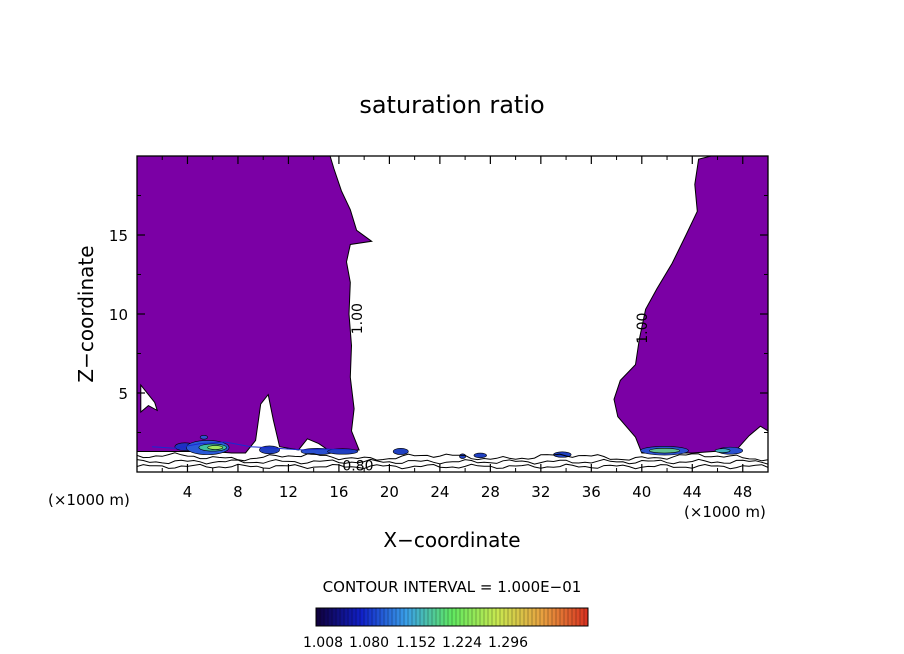 This screenshot has width=904, height=654. Describe the element at coordinates (452, 587) in the screenshot. I see `contour-interval-note: CONTOUR INTERVAL = 1.000E−01` at that location.